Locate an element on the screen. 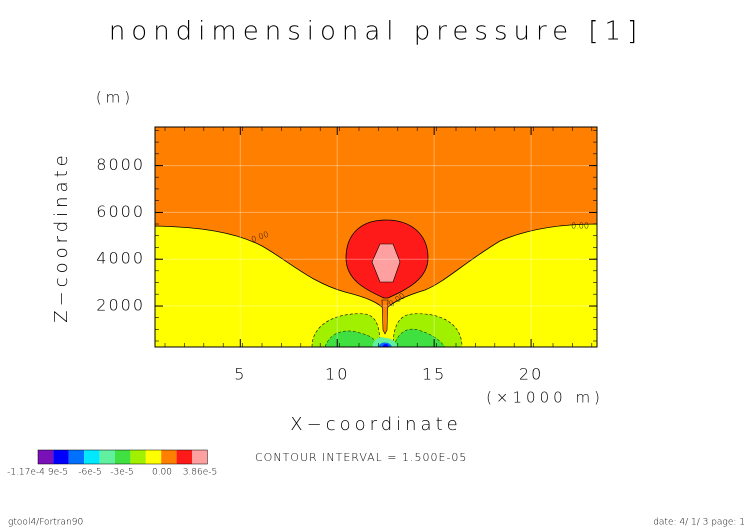  y-unit: (m) is located at coordinates (115, 98).